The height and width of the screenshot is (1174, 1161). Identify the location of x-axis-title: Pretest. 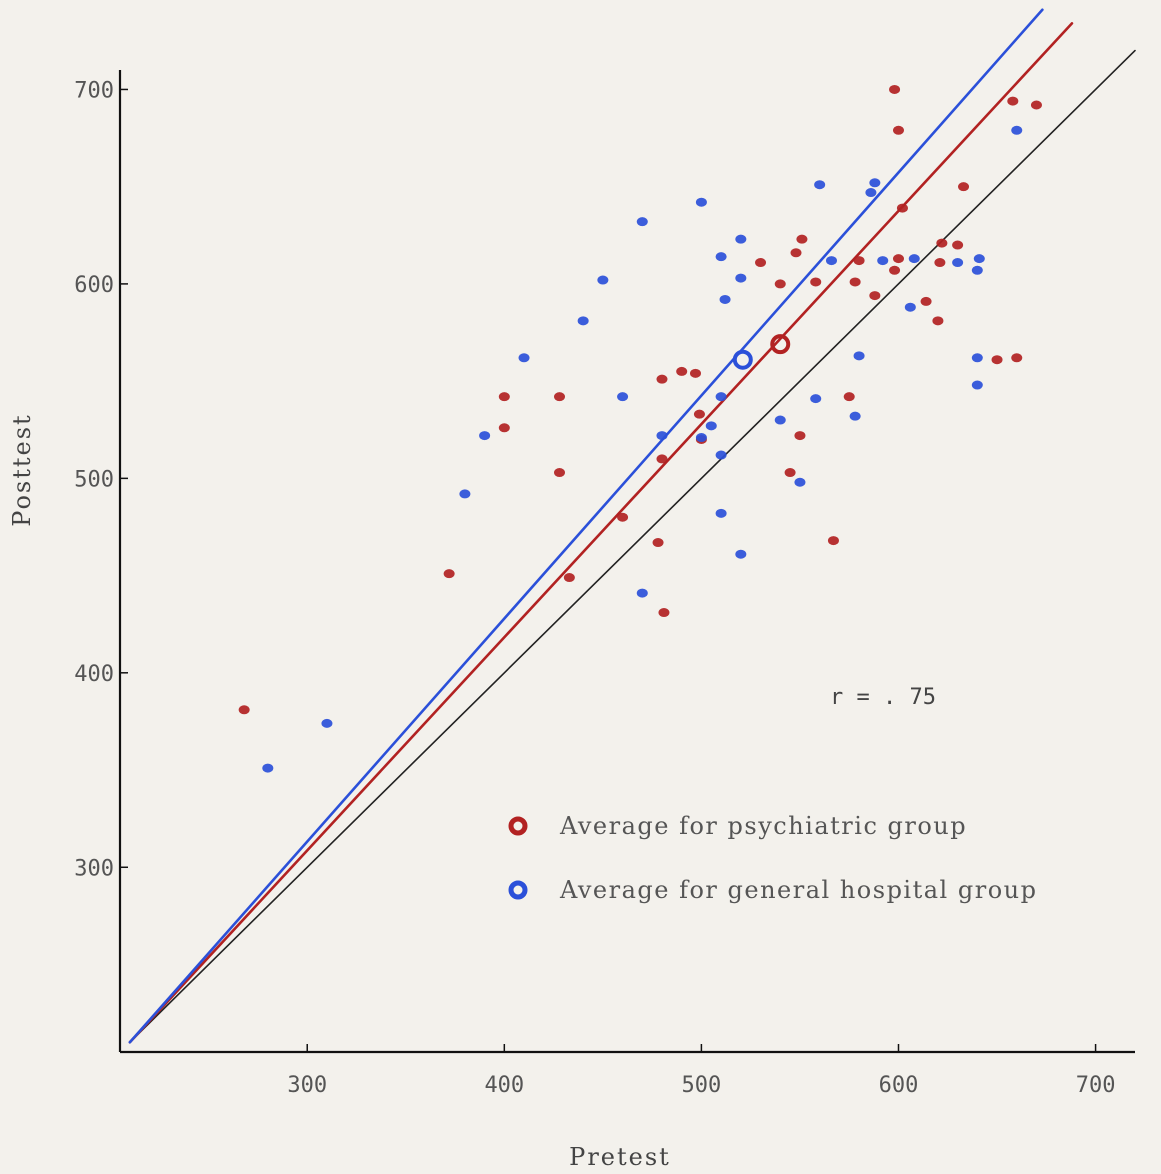
(620, 1157).